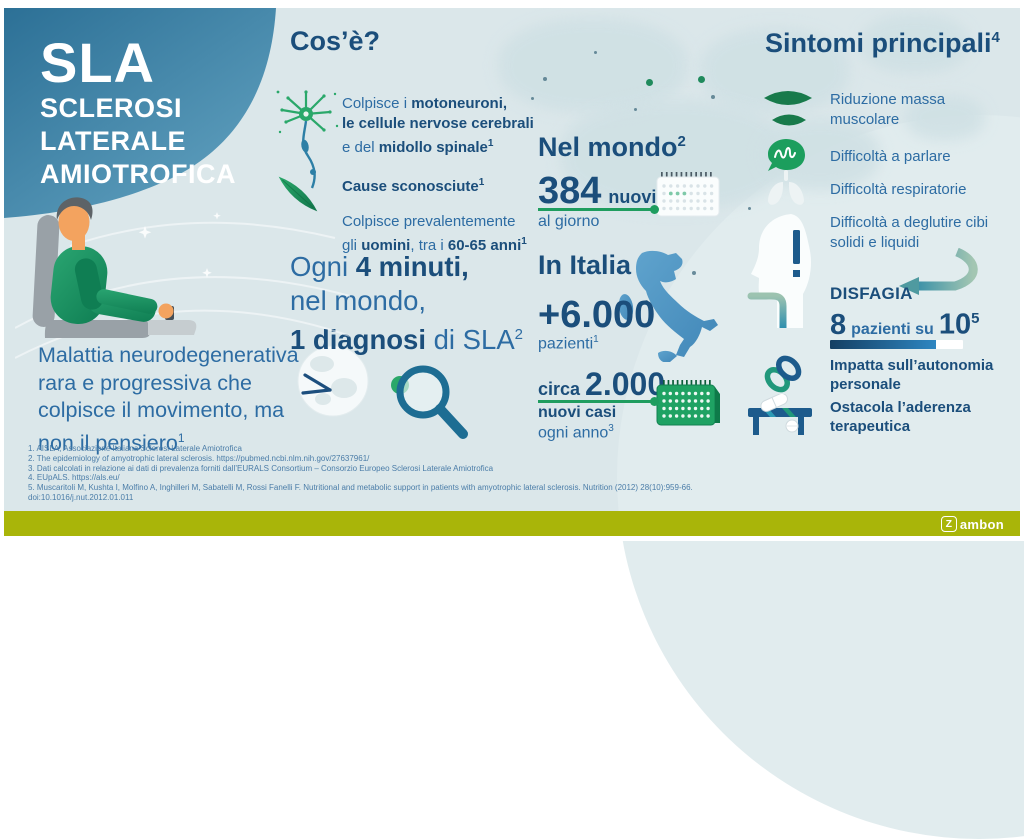  What do you see at coordinates (601, 384) in the screenshot?
I see `italy-cases-stat: circa 2.000` at bounding box center [601, 384].